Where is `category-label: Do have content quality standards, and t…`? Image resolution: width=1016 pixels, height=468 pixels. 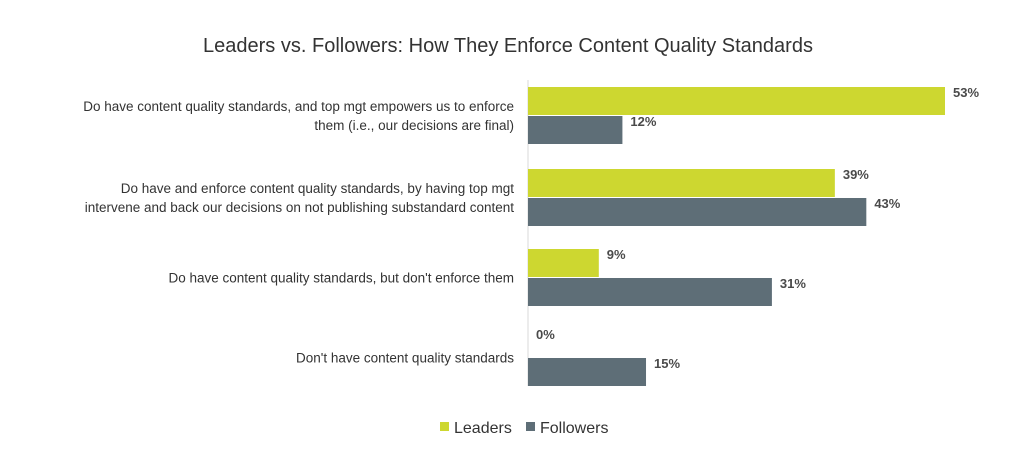 category-label: Do have content quality standards, and t… is located at coordinates (298, 106).